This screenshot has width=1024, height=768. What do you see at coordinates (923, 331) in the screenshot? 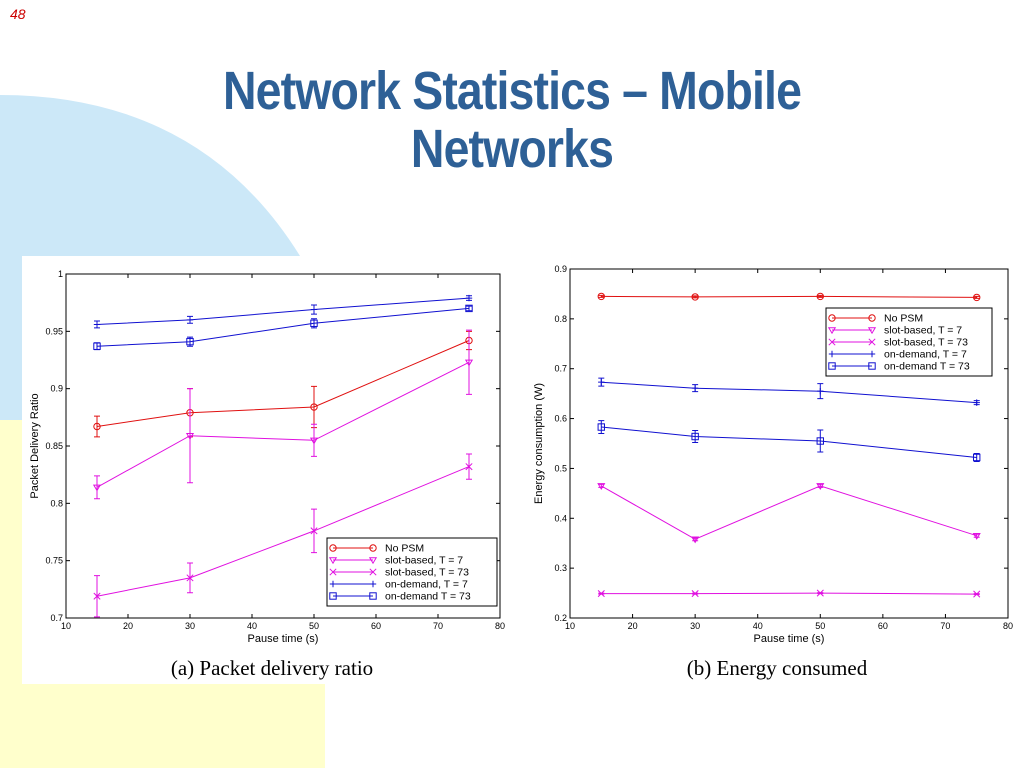
I see `legend-label: slot-based, T = 7` at bounding box center [923, 331].